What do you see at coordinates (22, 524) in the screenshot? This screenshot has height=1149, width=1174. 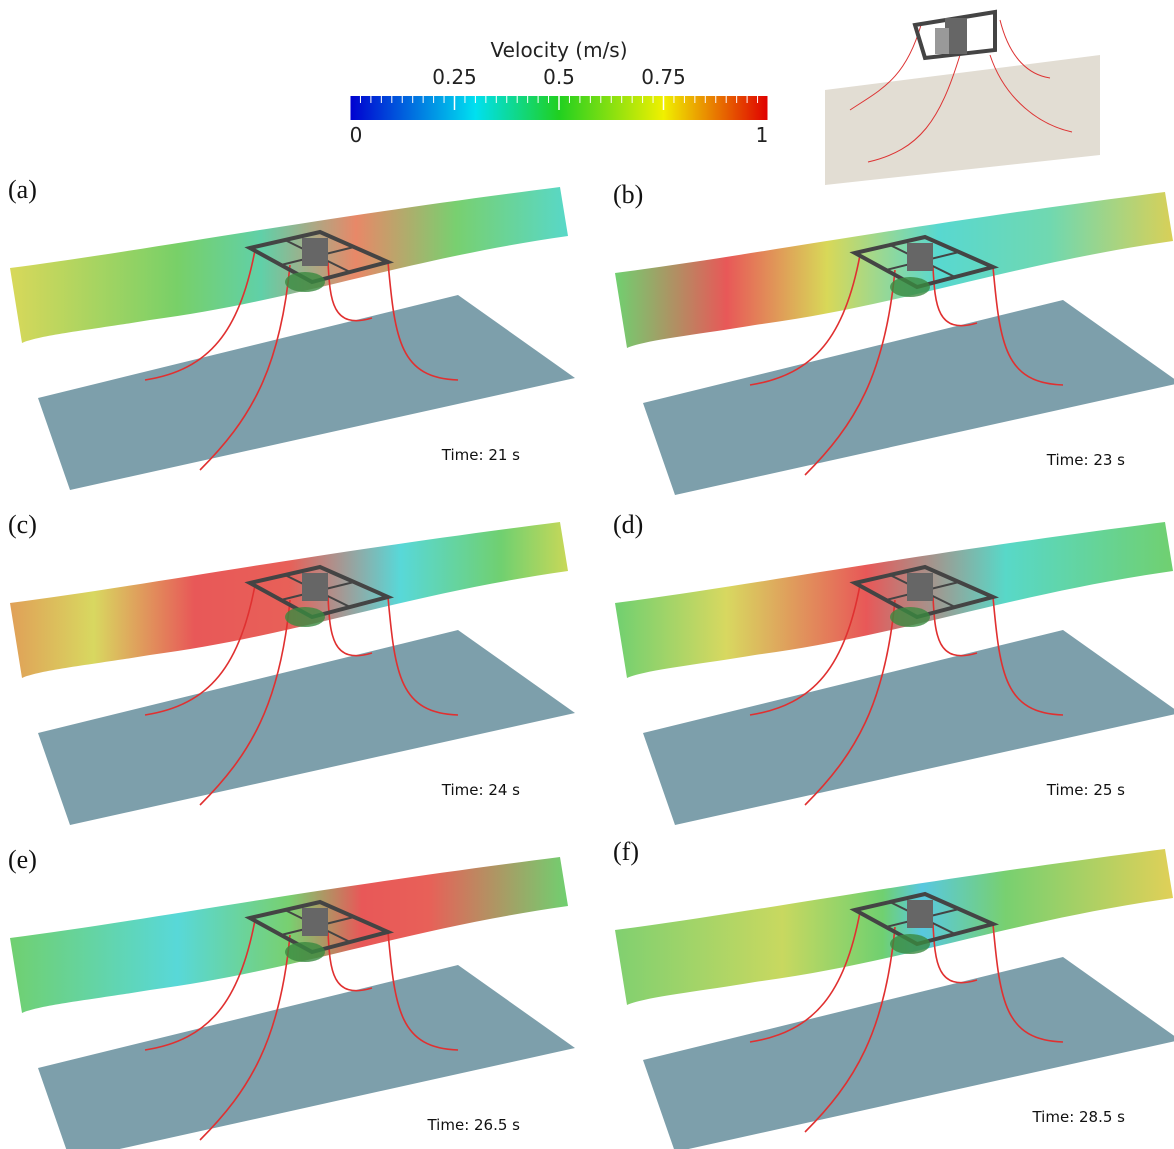 I see `panel-label: (c)` at bounding box center [22, 524].